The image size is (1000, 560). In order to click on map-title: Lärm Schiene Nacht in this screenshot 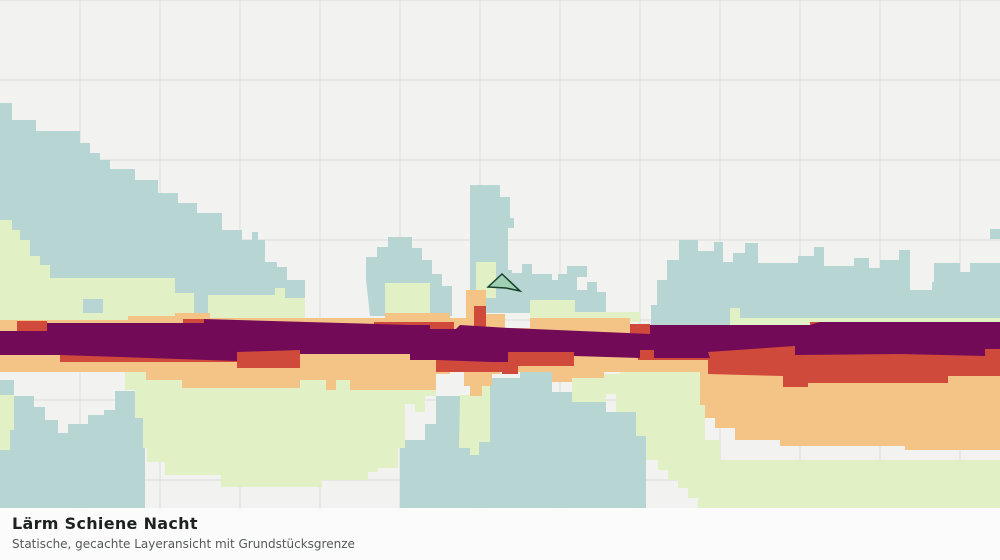, I will do `click(105, 523)`.